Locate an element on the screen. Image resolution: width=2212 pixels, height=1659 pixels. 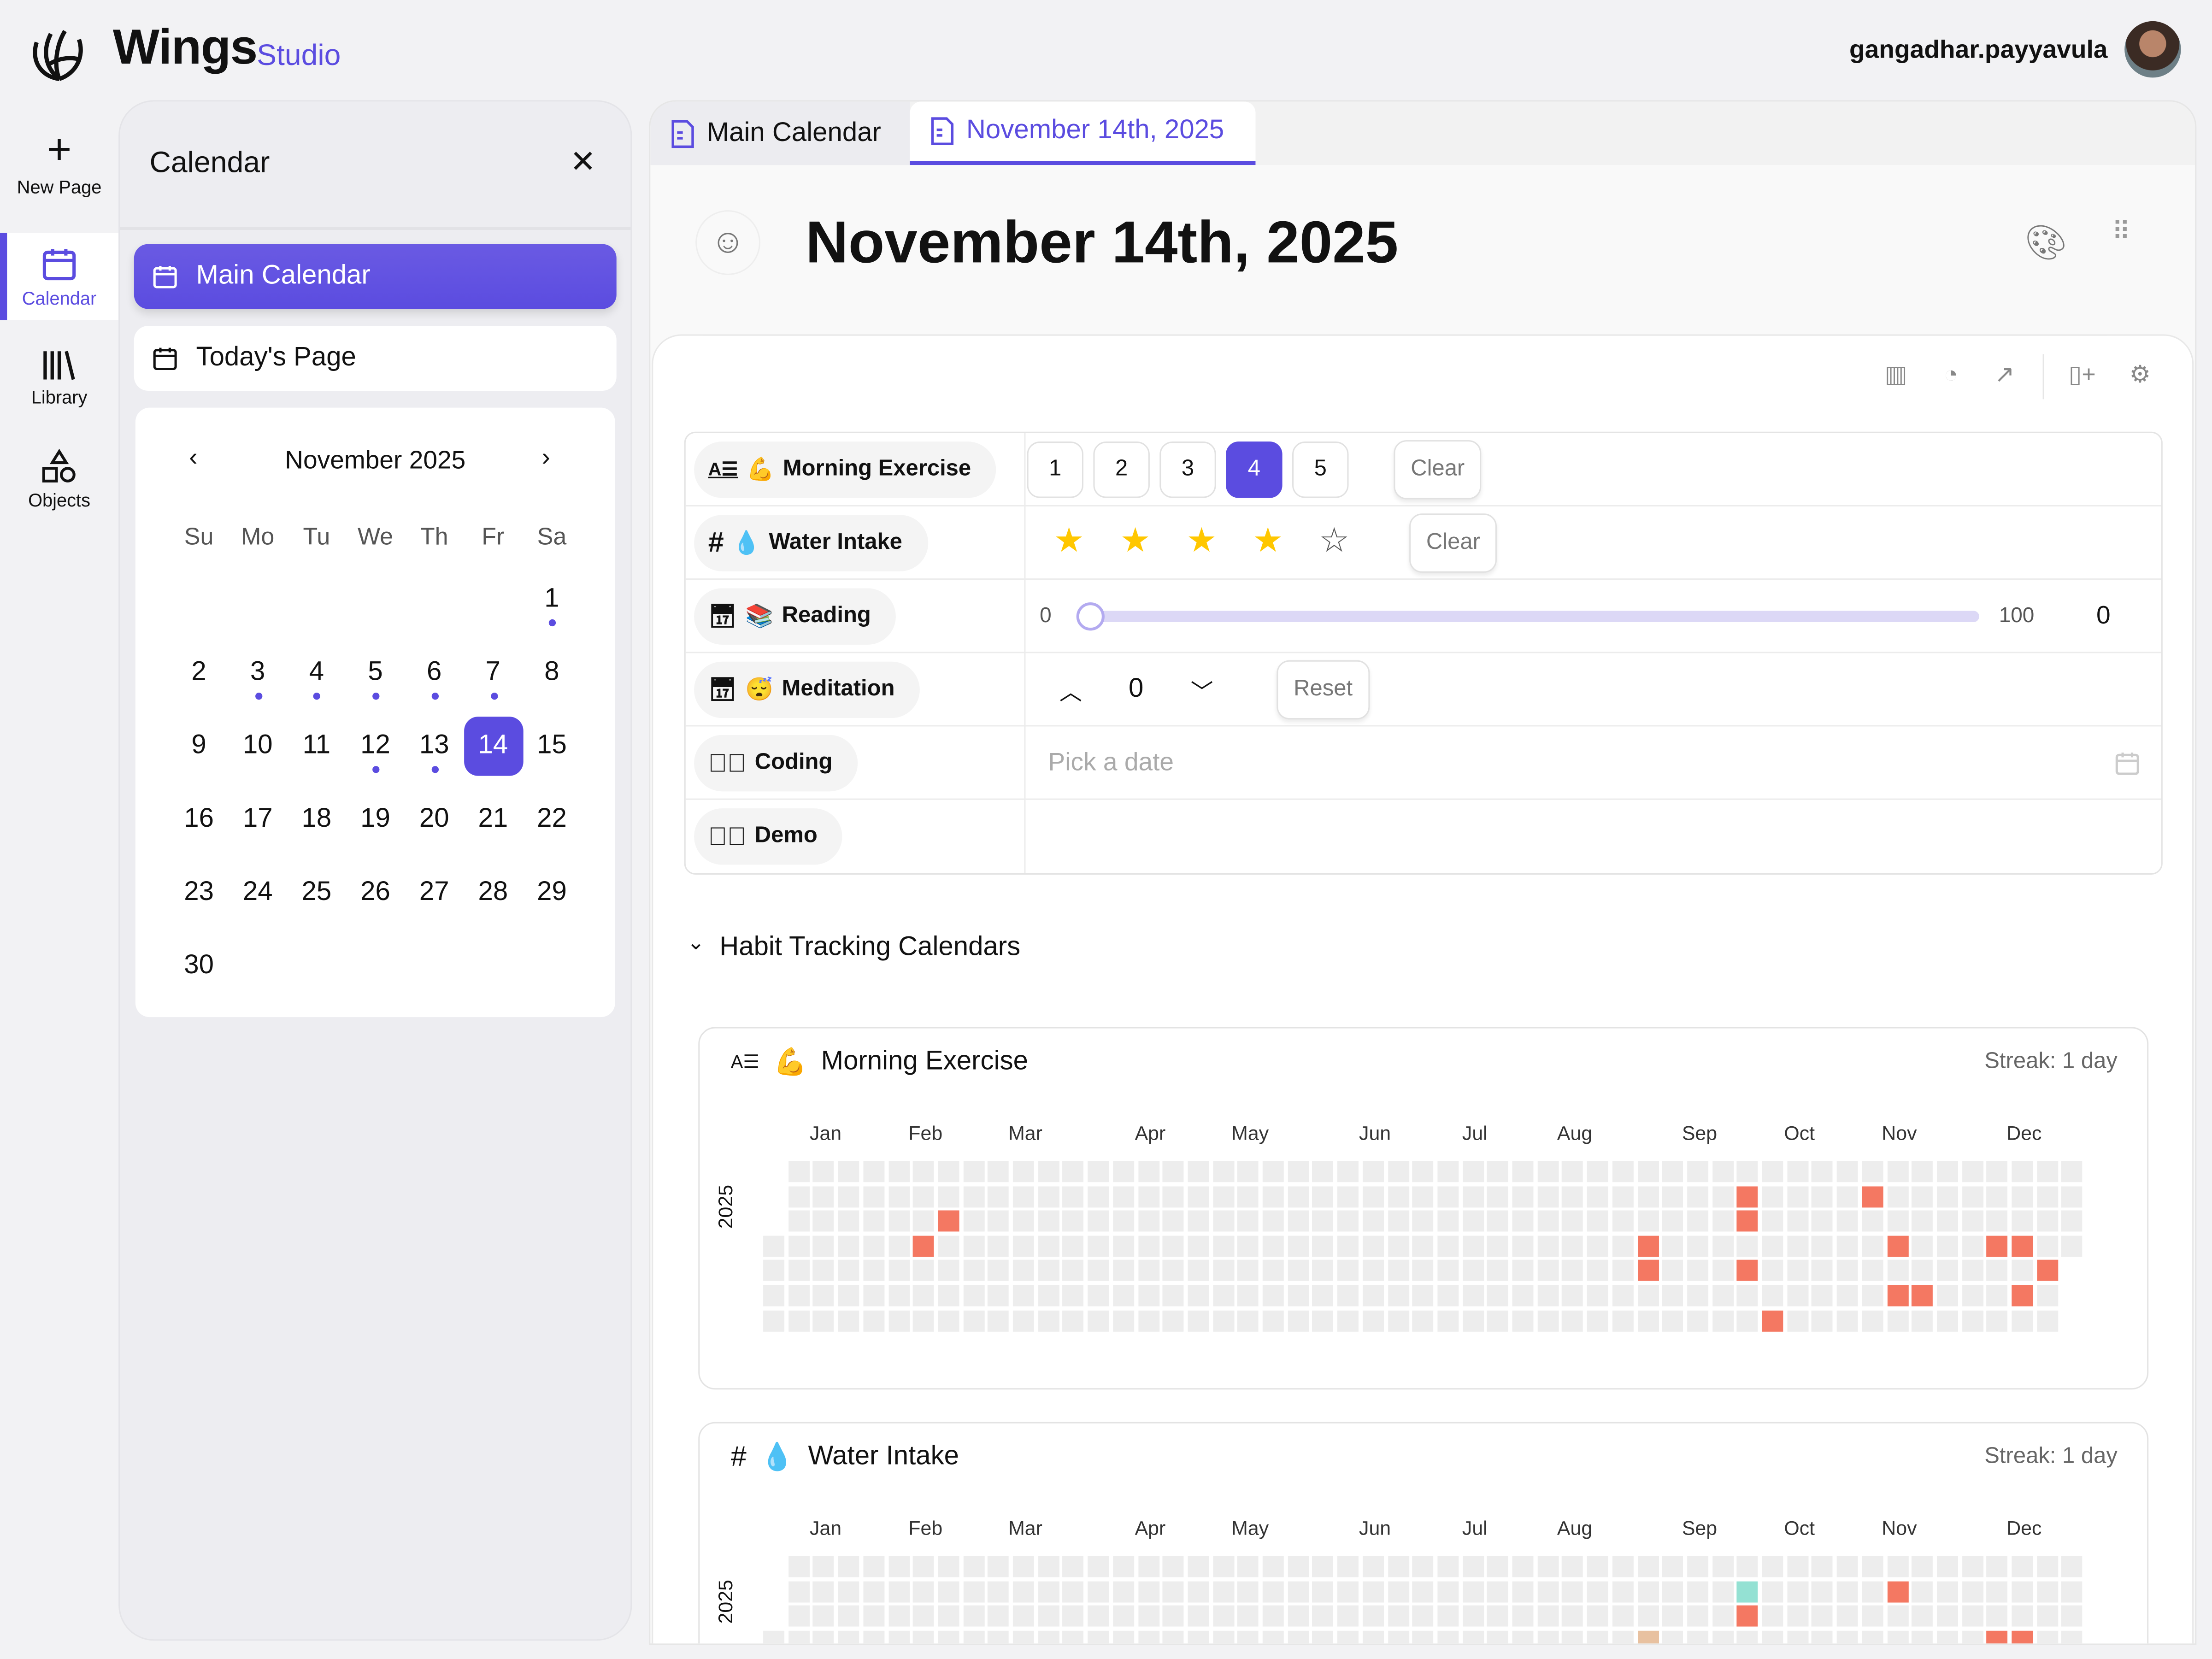
property-label: A☰ 💪 Morning Exercise is located at coordinates (845, 469).